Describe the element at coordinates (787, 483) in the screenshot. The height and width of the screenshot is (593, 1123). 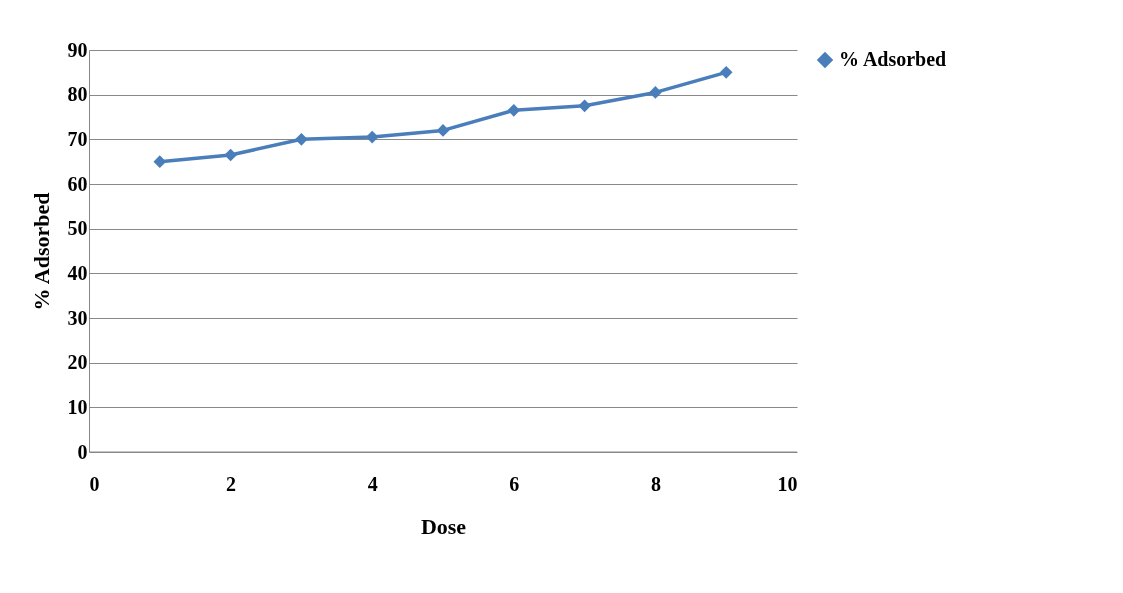
I see `x-tick-label: 10` at that location.